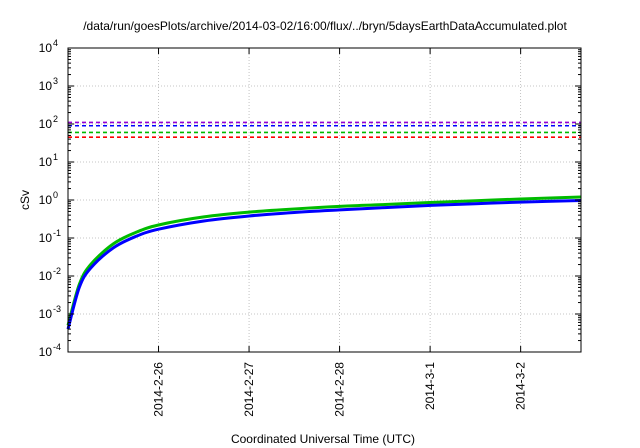 The width and height of the screenshot is (640, 448). I want to click on x-tick-label: 2014-2-26, so click(159, 389).